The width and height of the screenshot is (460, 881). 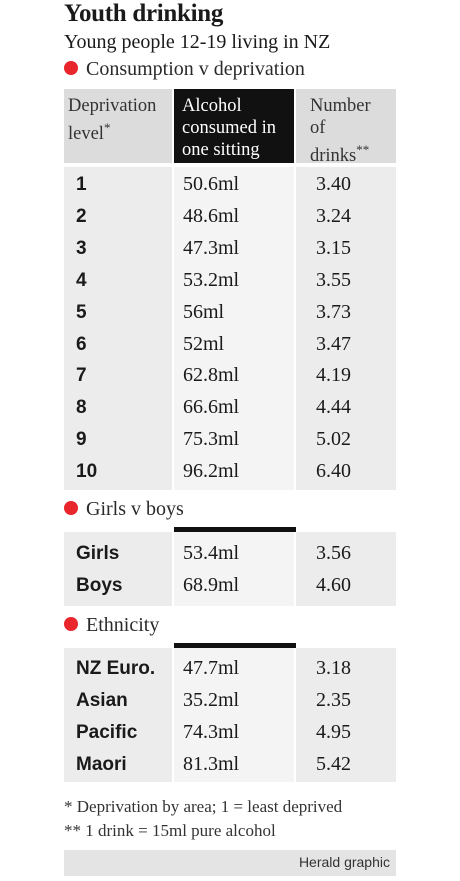 I want to click on alcohol-value: 47.3ml, so click(x=211, y=247).